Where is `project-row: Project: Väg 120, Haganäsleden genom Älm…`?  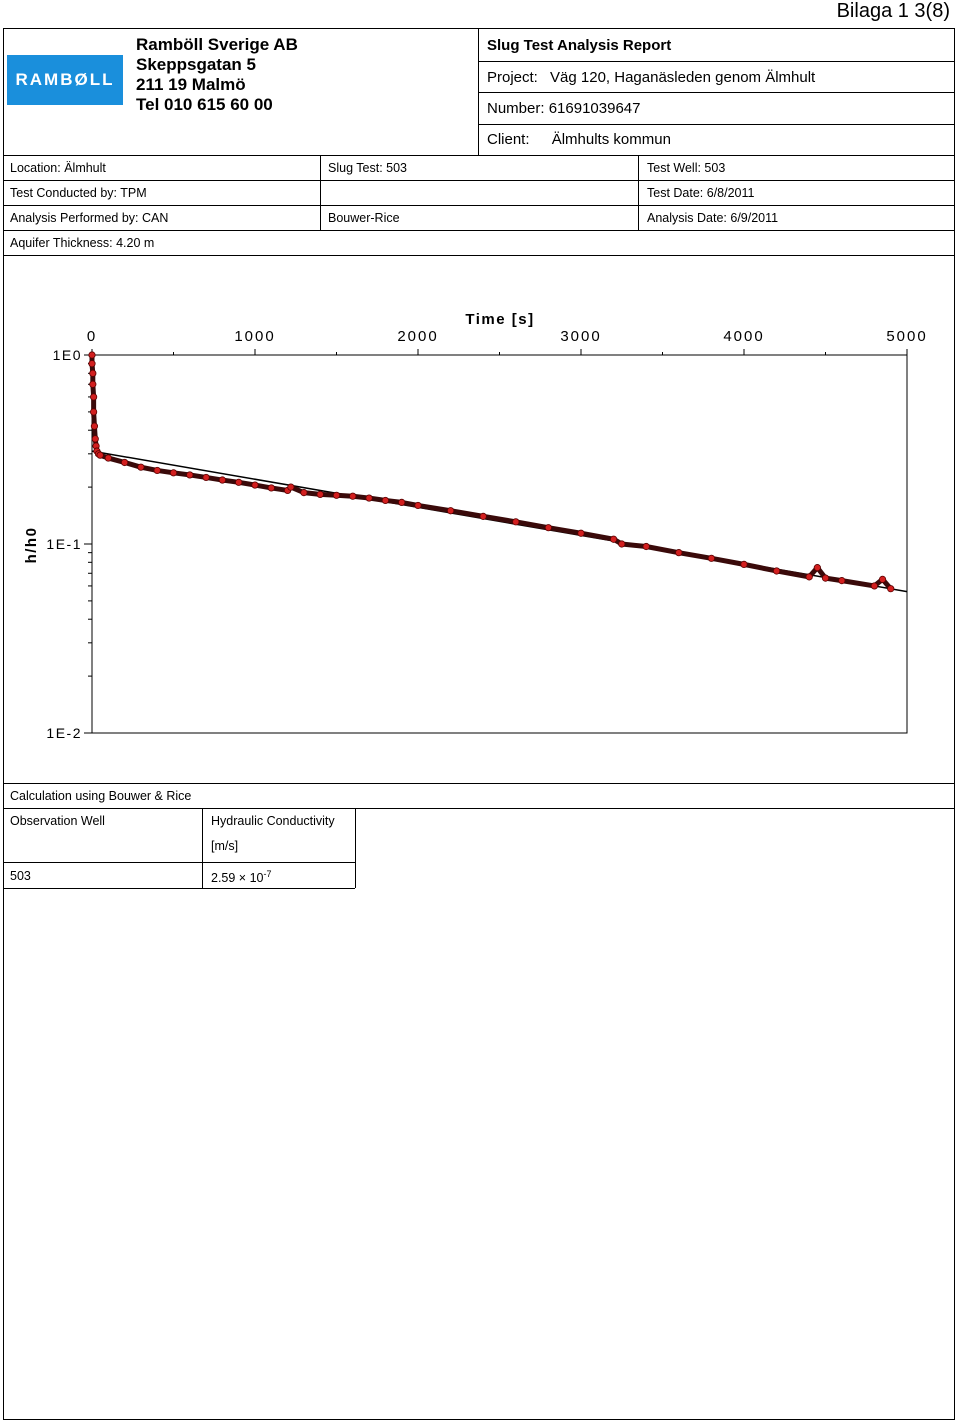 project-row: Project: Väg 120, Haganäsleden genom Älm… is located at coordinates (651, 77).